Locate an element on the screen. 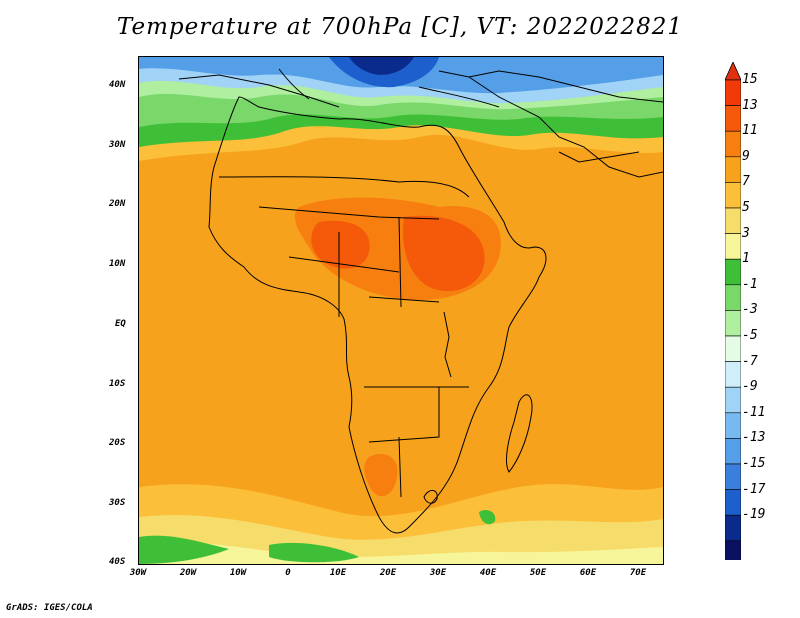 This screenshot has height=618, width=800. lon-label: 60E is located at coordinates (588, 573).